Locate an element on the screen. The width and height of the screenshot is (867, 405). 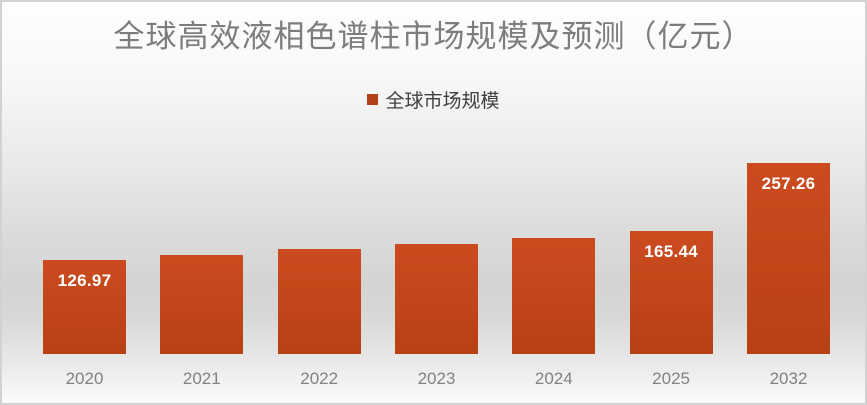
x-axis-label-2025: 2025 is located at coordinates (671, 378).